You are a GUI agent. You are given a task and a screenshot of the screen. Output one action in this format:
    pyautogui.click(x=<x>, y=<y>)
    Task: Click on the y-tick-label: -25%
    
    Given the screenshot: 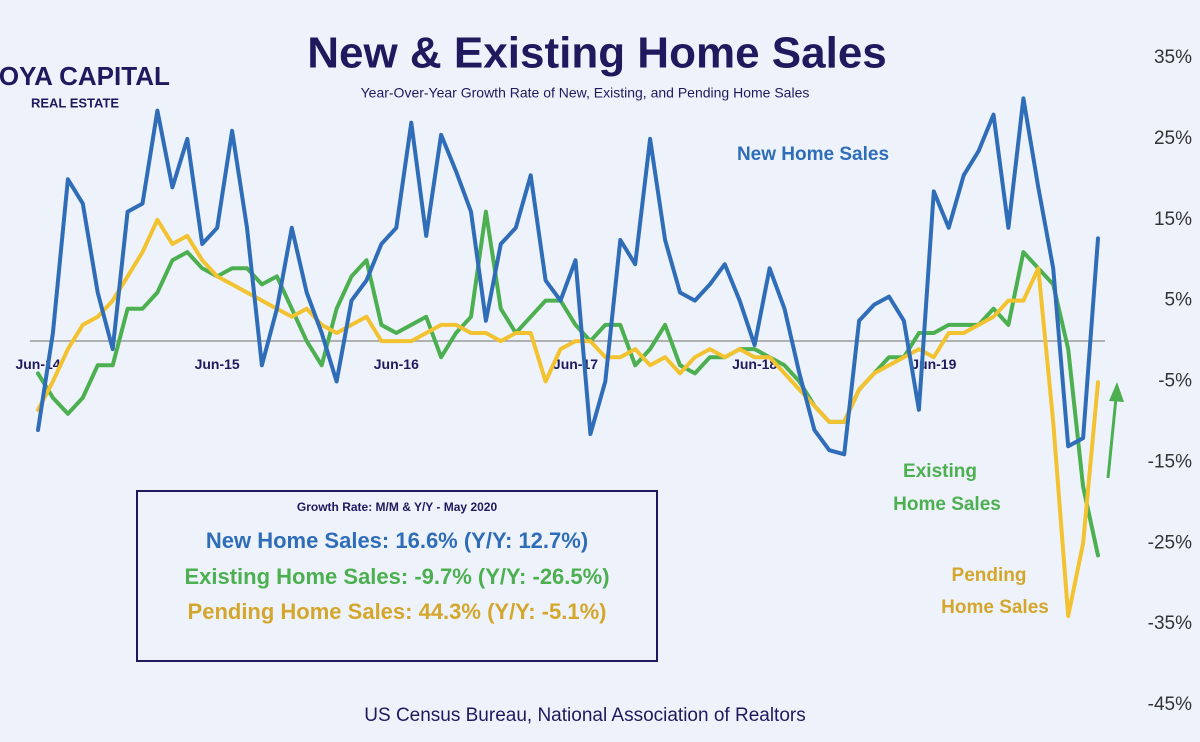 What is the action you would take?
    pyautogui.click(x=1170, y=542)
    